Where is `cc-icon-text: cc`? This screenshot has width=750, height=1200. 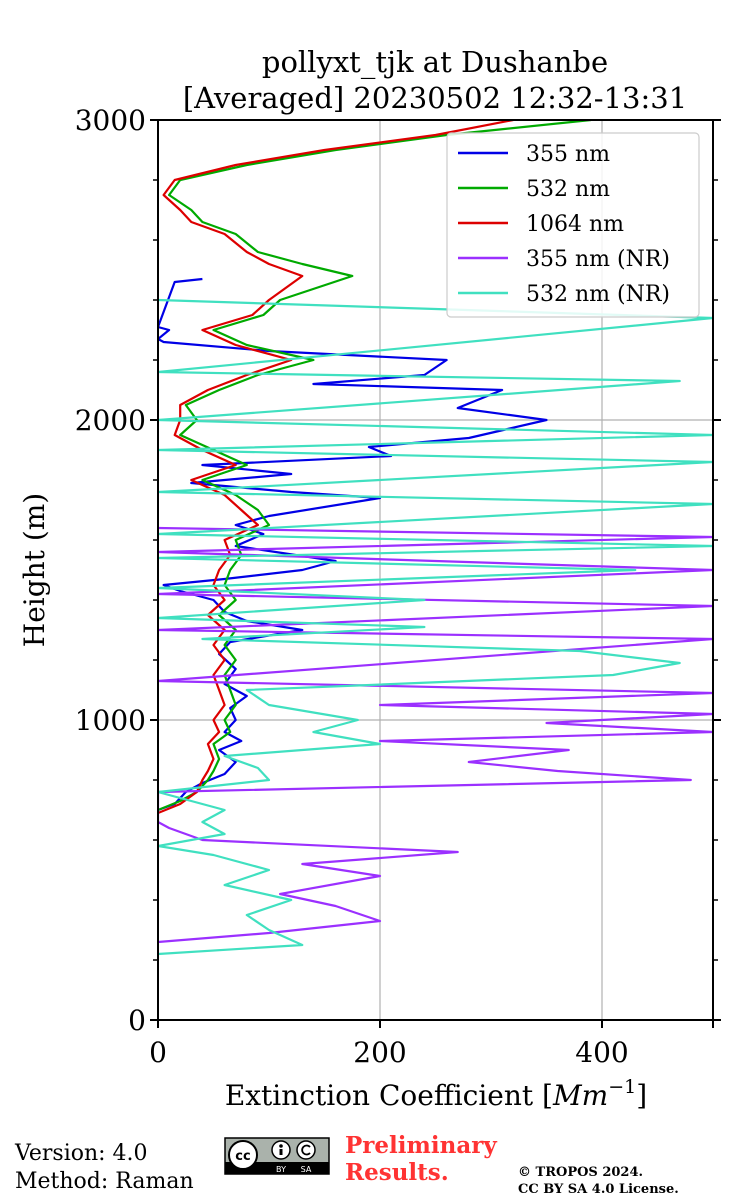
cc-icon-text: cc is located at coordinates (242, 1156).